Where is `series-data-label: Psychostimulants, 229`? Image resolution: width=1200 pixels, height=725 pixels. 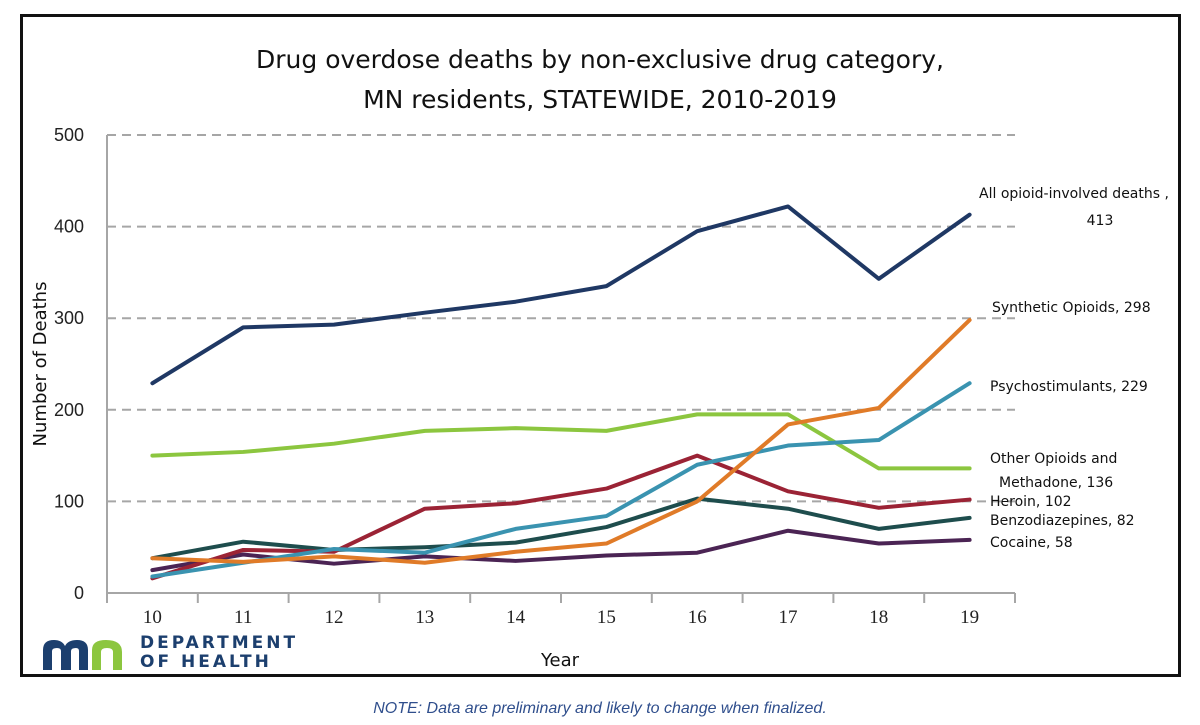
series-data-label: Psychostimulants, 229 is located at coordinates (1069, 387).